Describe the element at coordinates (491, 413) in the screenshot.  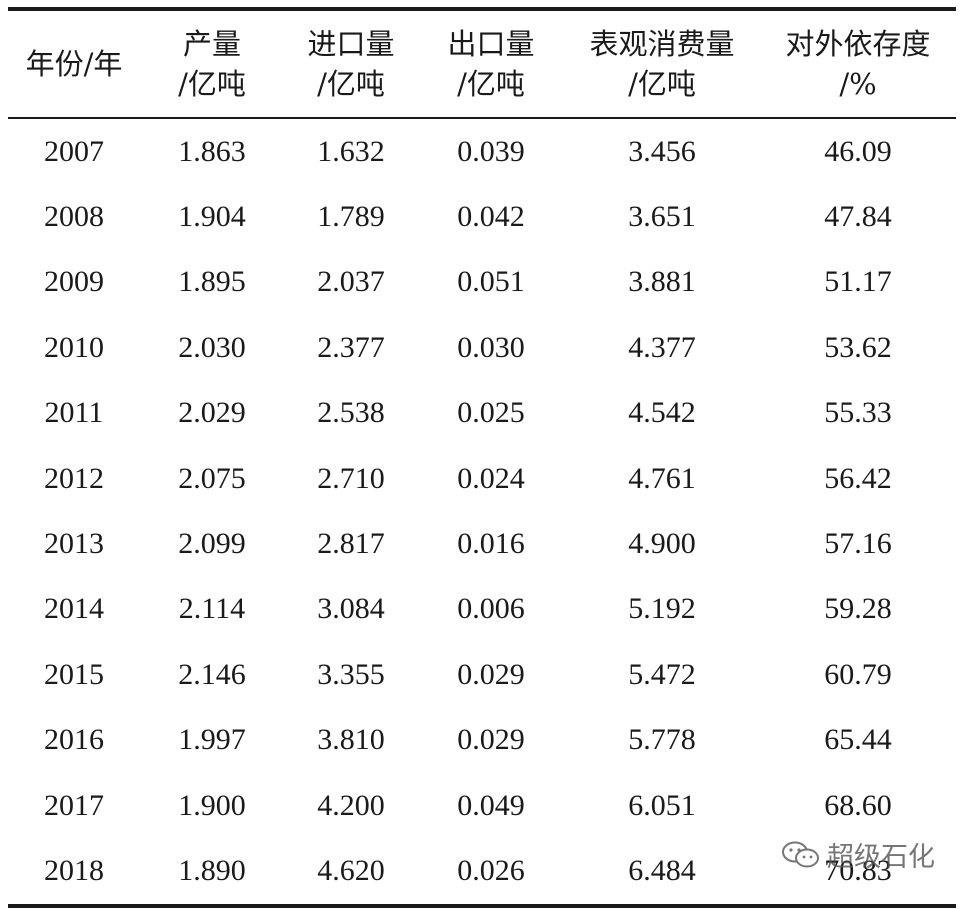
I see `cell-exports: 0.025` at that location.